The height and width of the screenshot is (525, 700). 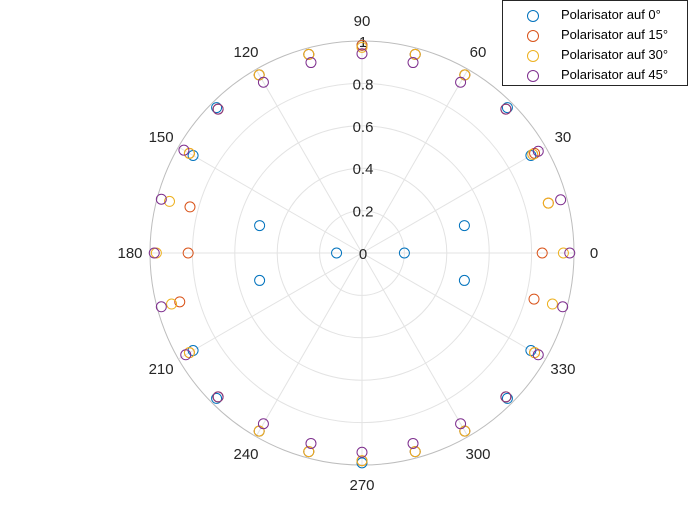 I want to click on theta-tick-label: 210, so click(x=161, y=369).